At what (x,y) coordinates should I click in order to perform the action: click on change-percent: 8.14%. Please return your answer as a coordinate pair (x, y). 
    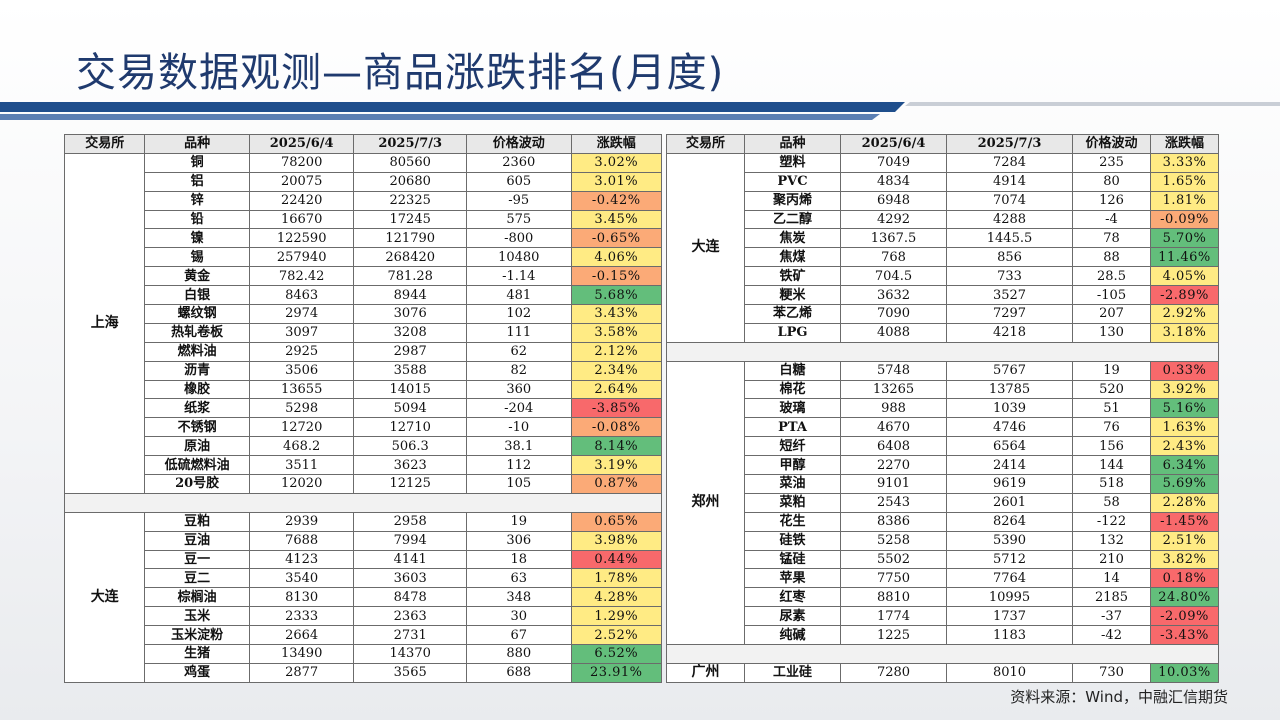
    Looking at the image, I should click on (616, 446).